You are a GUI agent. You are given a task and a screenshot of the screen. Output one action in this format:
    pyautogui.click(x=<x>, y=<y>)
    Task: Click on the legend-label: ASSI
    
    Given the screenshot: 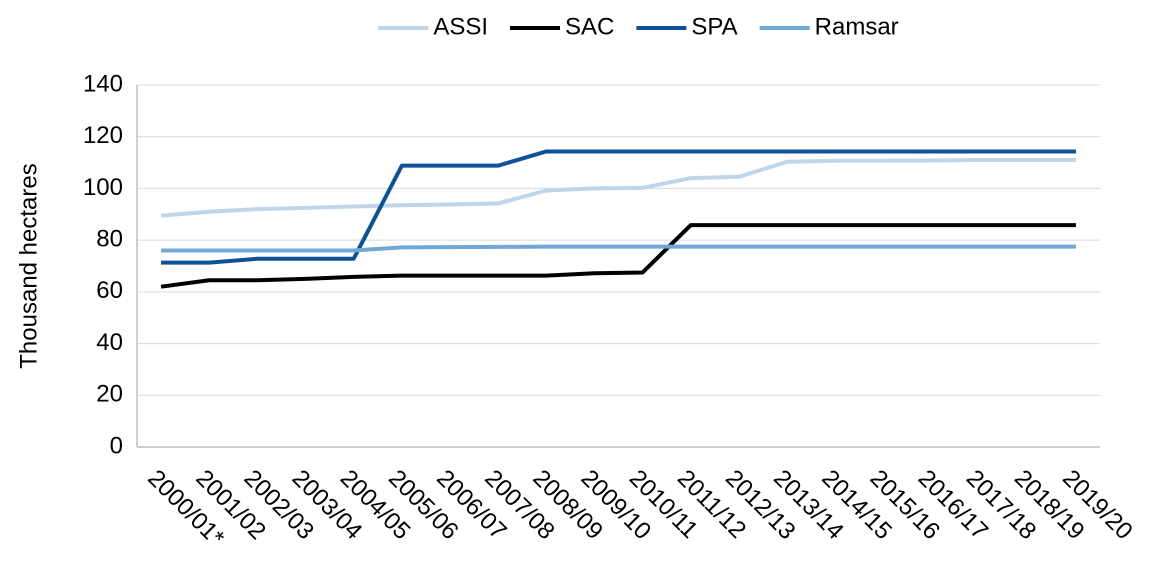 What is the action you would take?
    pyautogui.click(x=460, y=26)
    